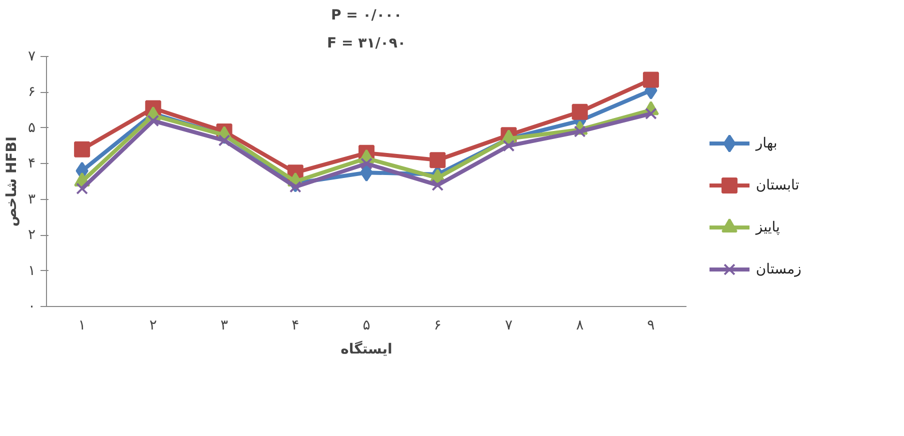 Image resolution: width=904 pixels, height=436 pixels. Describe the element at coordinates (32, 92) in the screenshot. I see `y-tick-label: ۶` at that location.